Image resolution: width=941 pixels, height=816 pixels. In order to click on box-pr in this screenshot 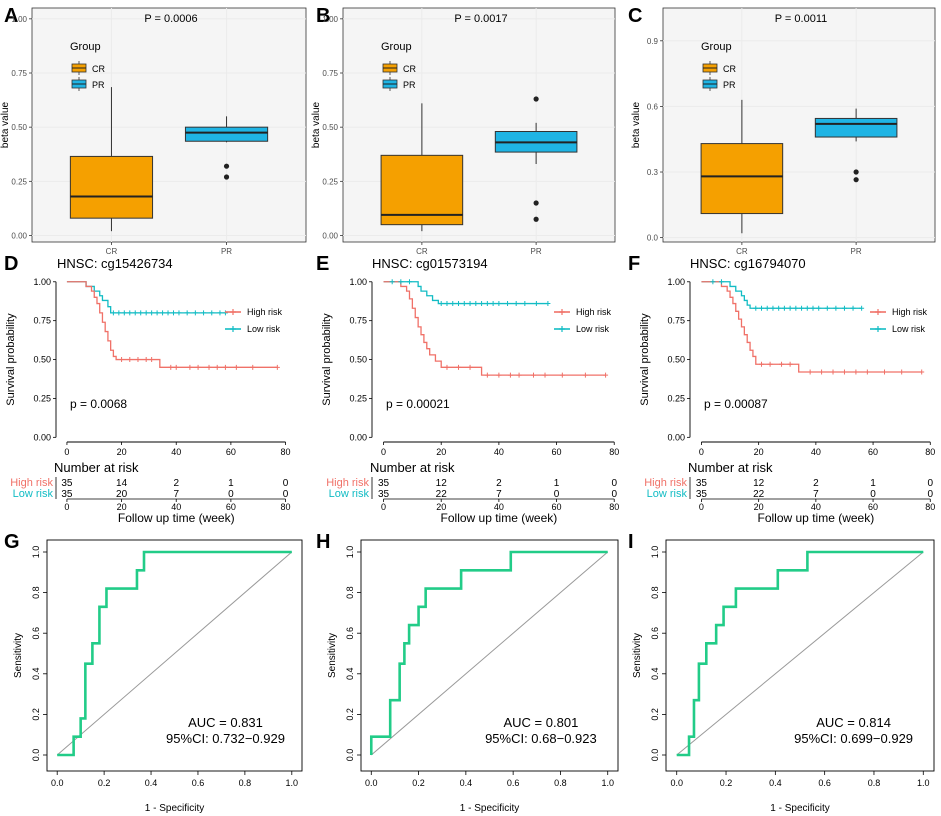, I will do `click(226, 134)`.